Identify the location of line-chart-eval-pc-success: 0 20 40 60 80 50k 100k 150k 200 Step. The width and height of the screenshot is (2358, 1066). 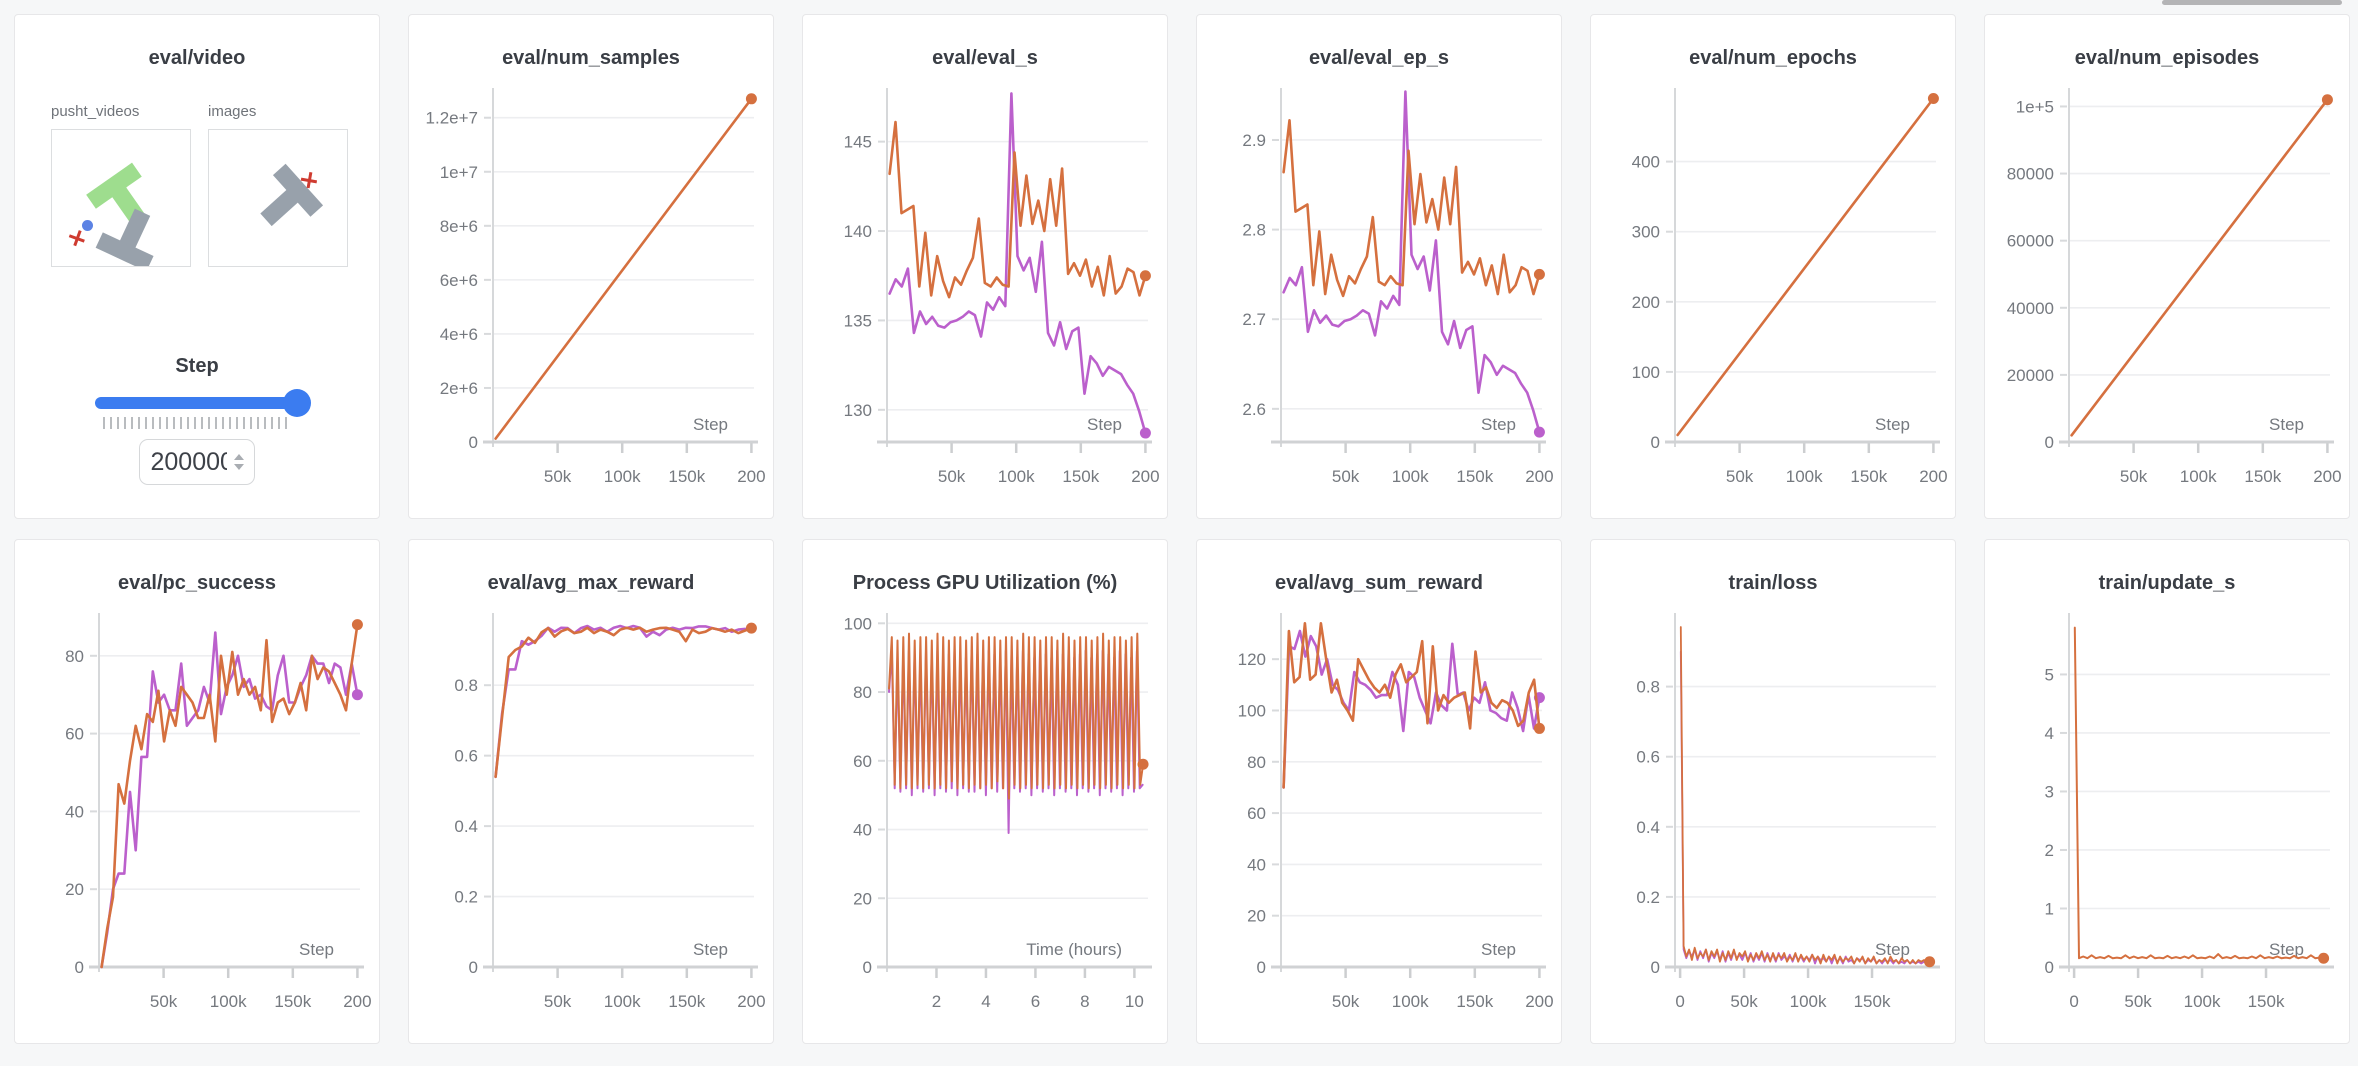
(198, 819).